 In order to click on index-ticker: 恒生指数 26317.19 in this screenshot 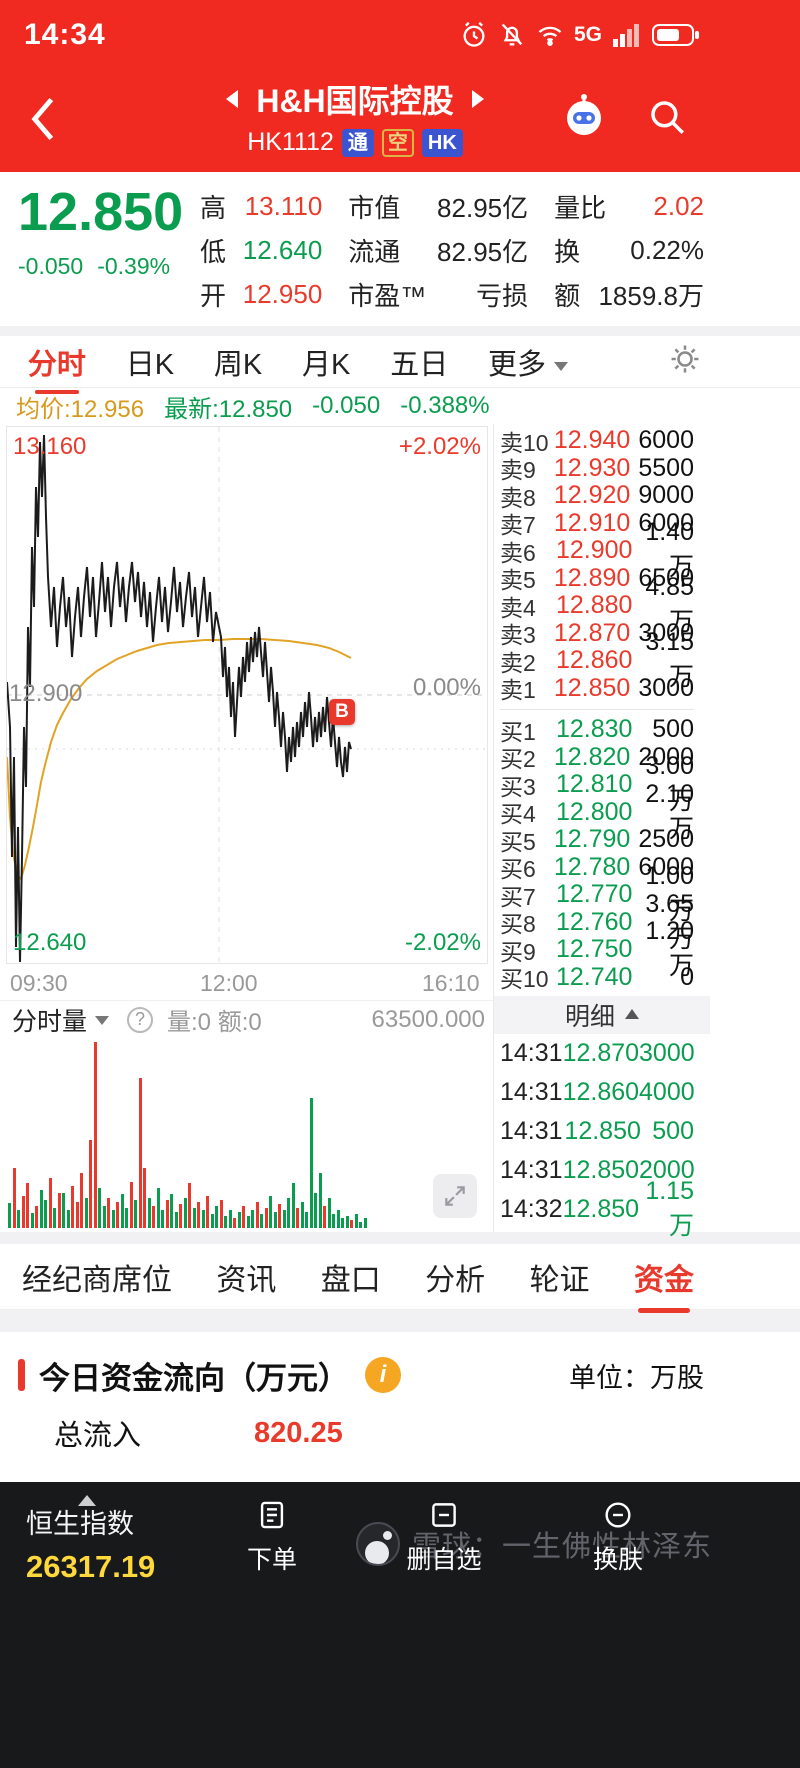, I will do `click(90, 1543)`.